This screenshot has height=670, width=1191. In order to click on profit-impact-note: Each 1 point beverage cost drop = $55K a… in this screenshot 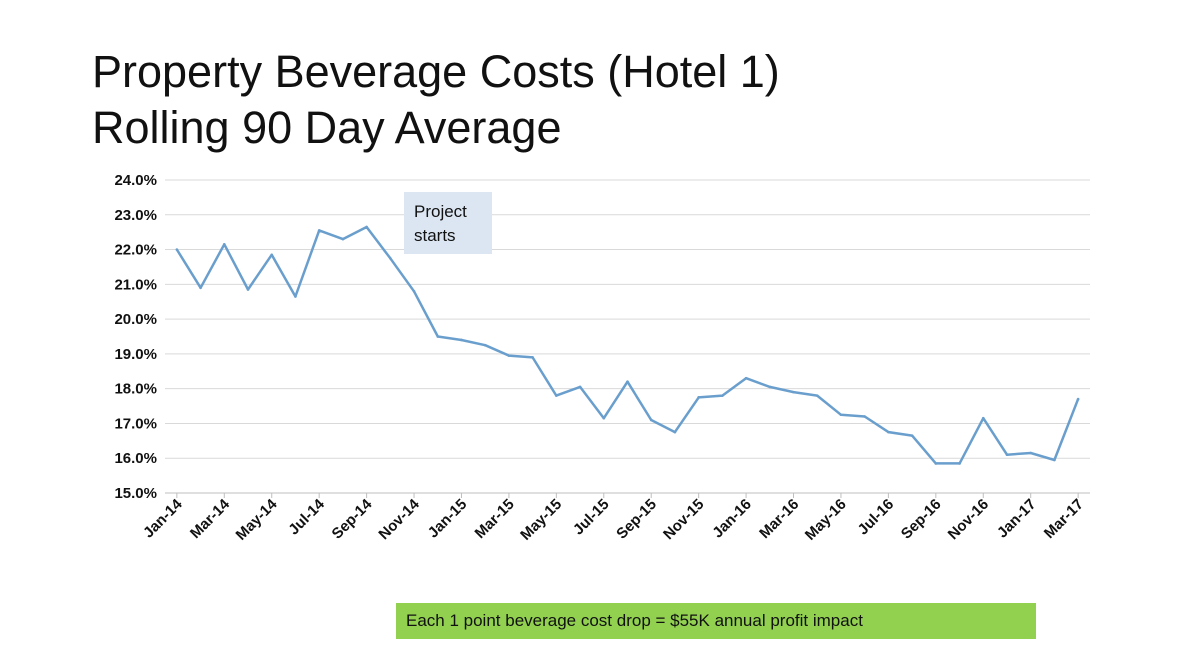, I will do `click(716, 621)`.